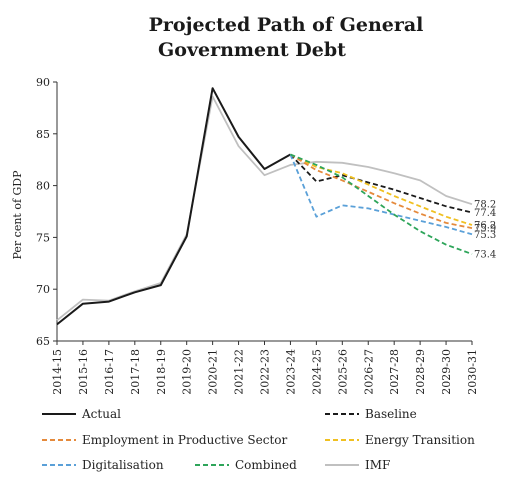  I want to click on y-axis: 65 70 75 80 85 90, so click(47, 212).